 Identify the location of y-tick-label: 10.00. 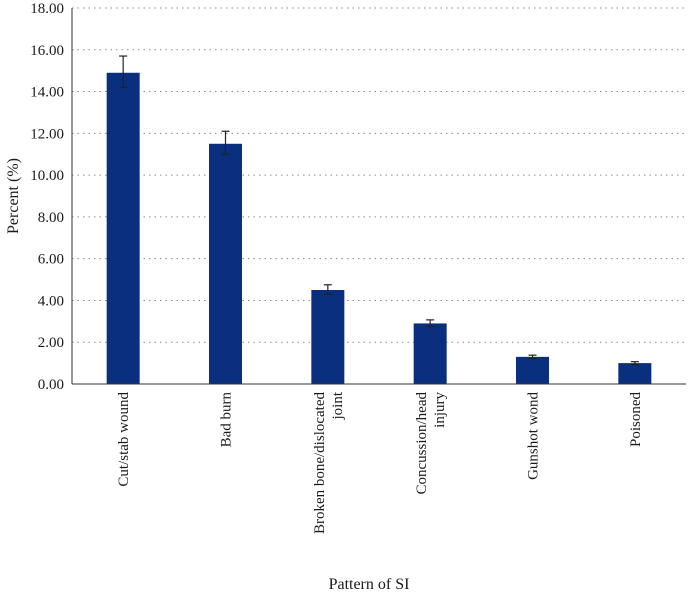
(47, 176).